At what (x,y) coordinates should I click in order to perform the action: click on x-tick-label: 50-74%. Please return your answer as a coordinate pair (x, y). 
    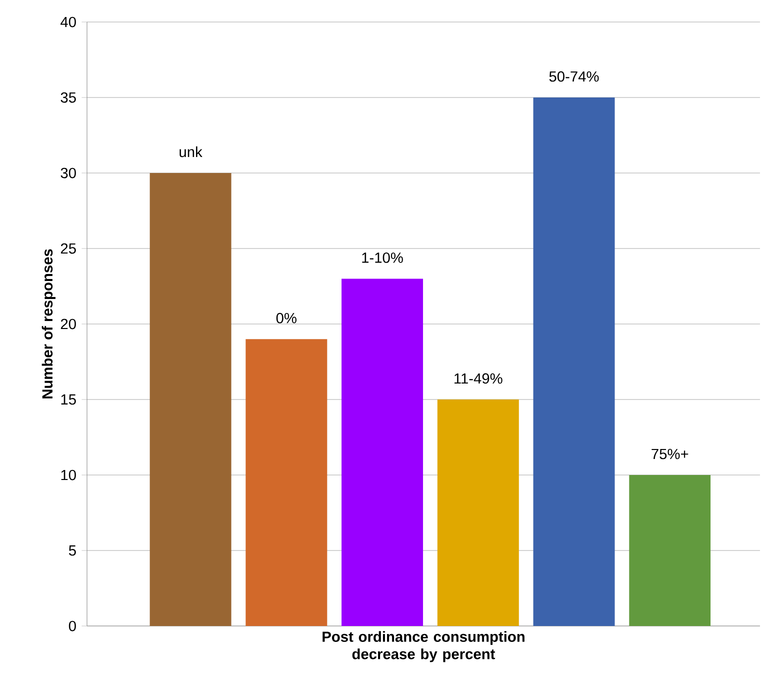
    Looking at the image, I should click on (574, 76).